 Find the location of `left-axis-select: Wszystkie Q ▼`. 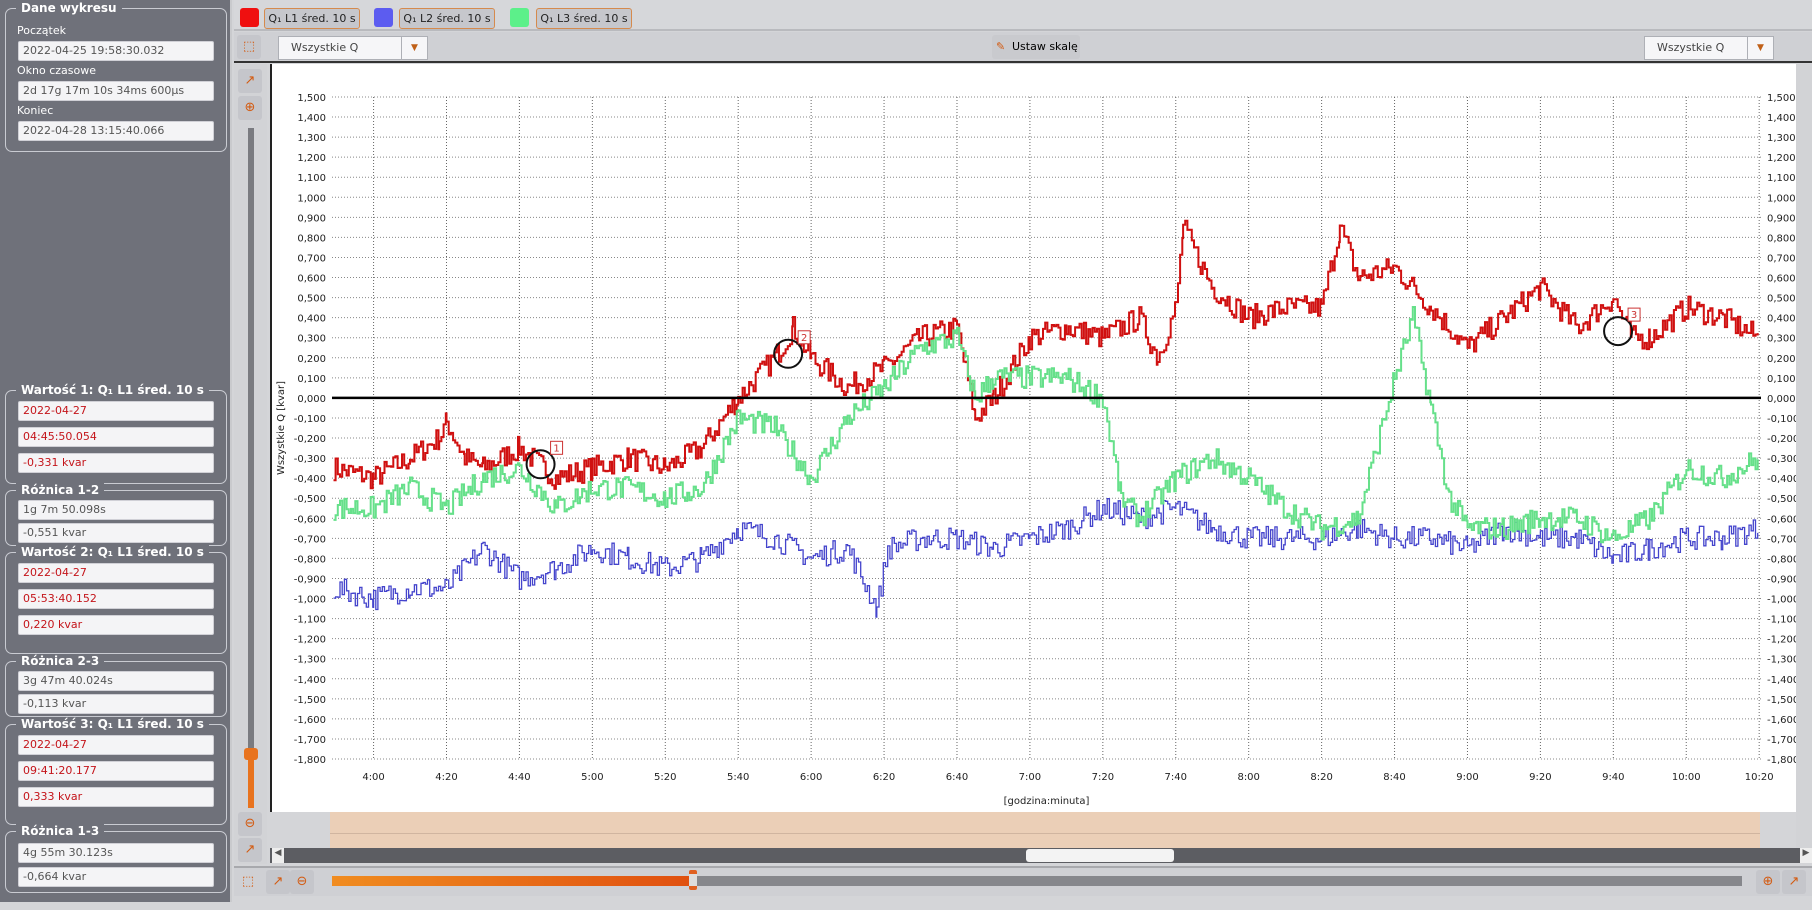

left-axis-select: Wszystkie Q ▼ is located at coordinates (353, 48).